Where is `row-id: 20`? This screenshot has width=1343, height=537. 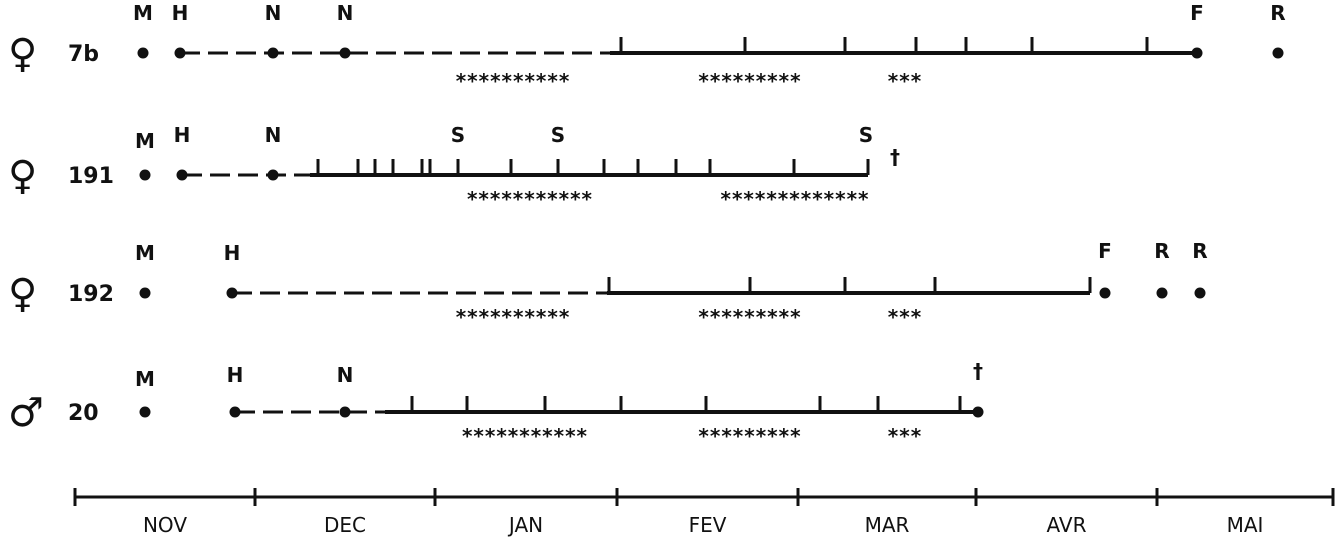
row-id: 20 is located at coordinates (83, 413).